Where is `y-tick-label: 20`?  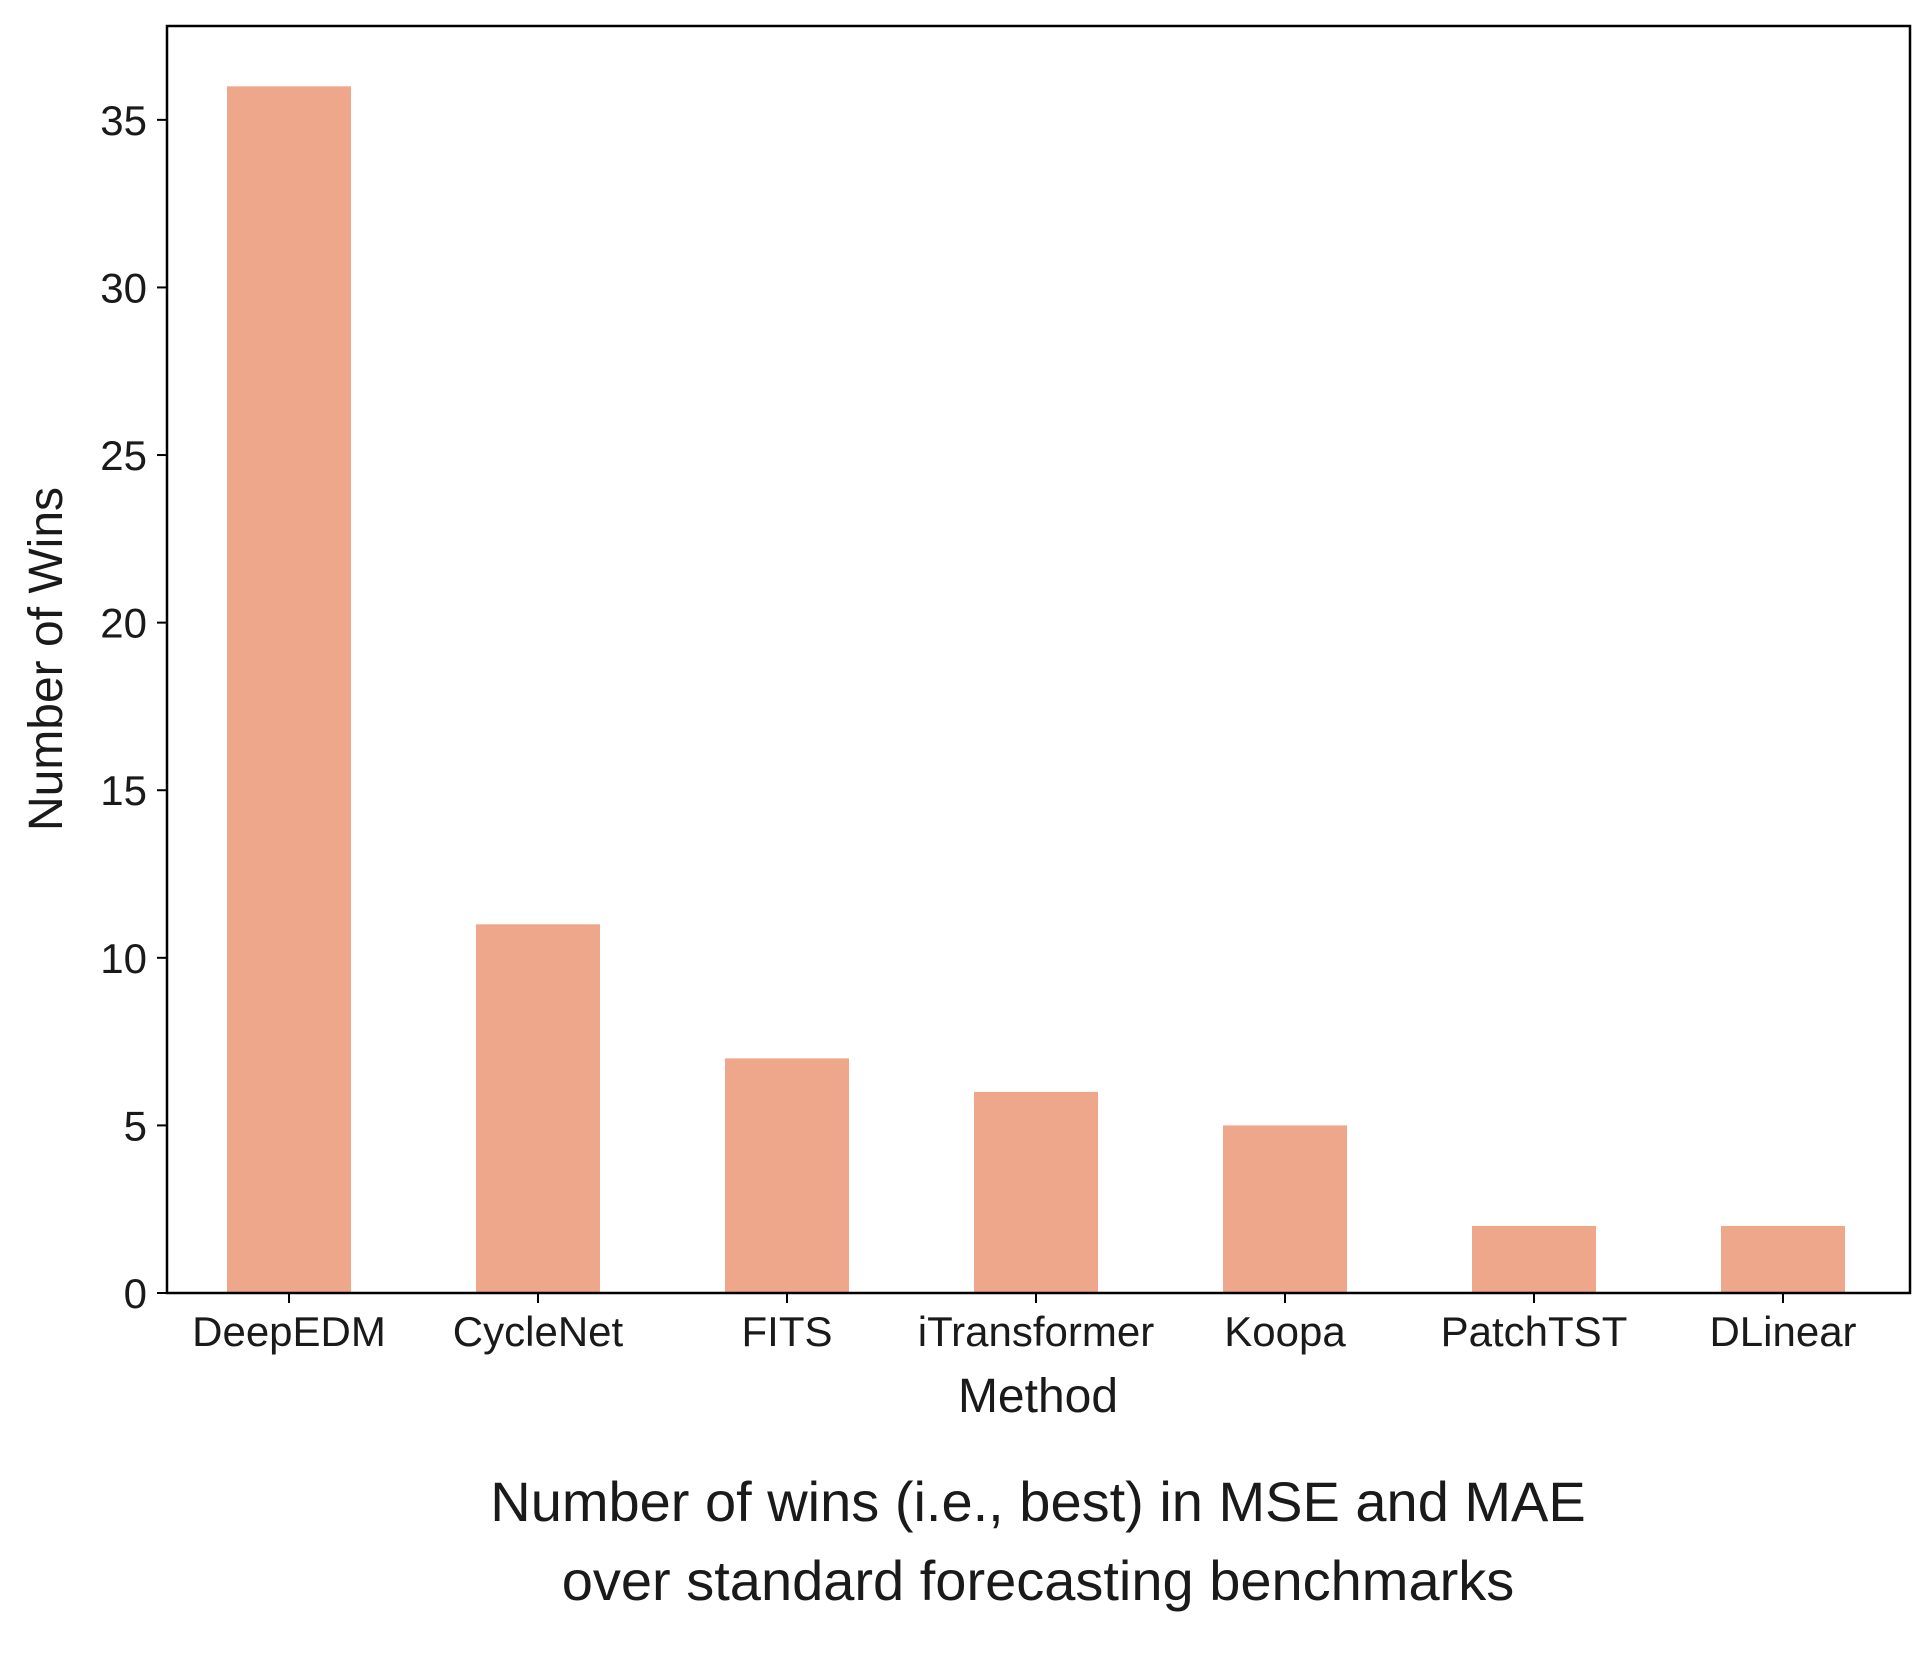
y-tick-label: 20 is located at coordinates (123, 623).